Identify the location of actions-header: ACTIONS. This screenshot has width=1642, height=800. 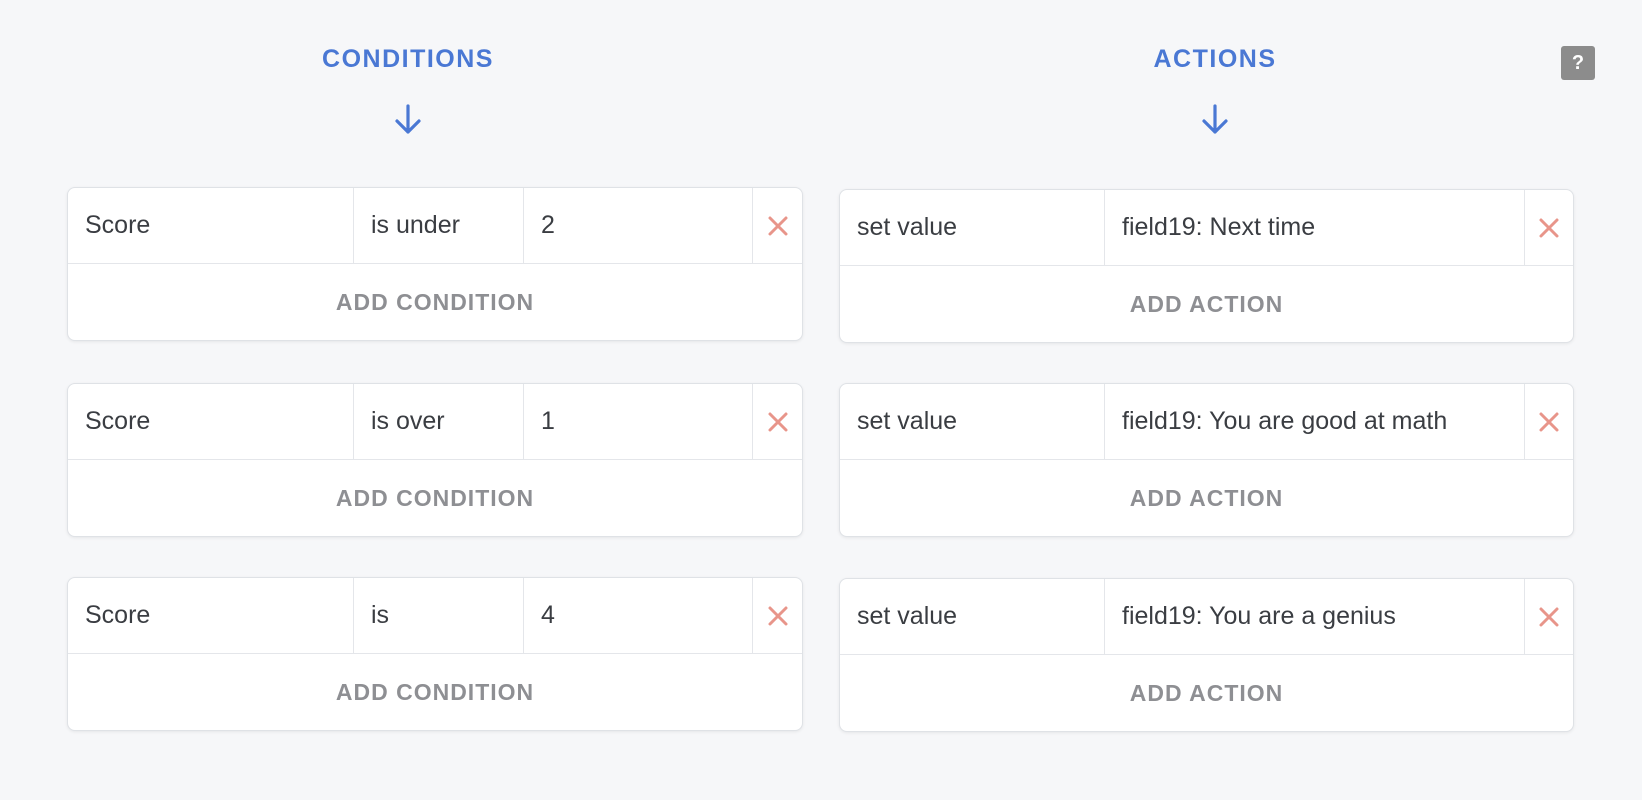
(1215, 91).